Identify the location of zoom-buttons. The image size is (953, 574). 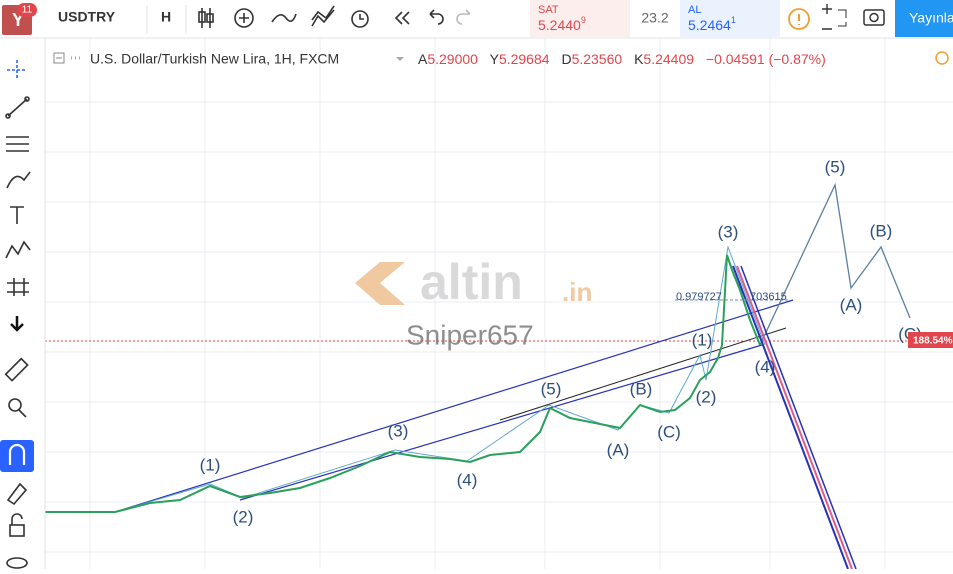
(827, 17).